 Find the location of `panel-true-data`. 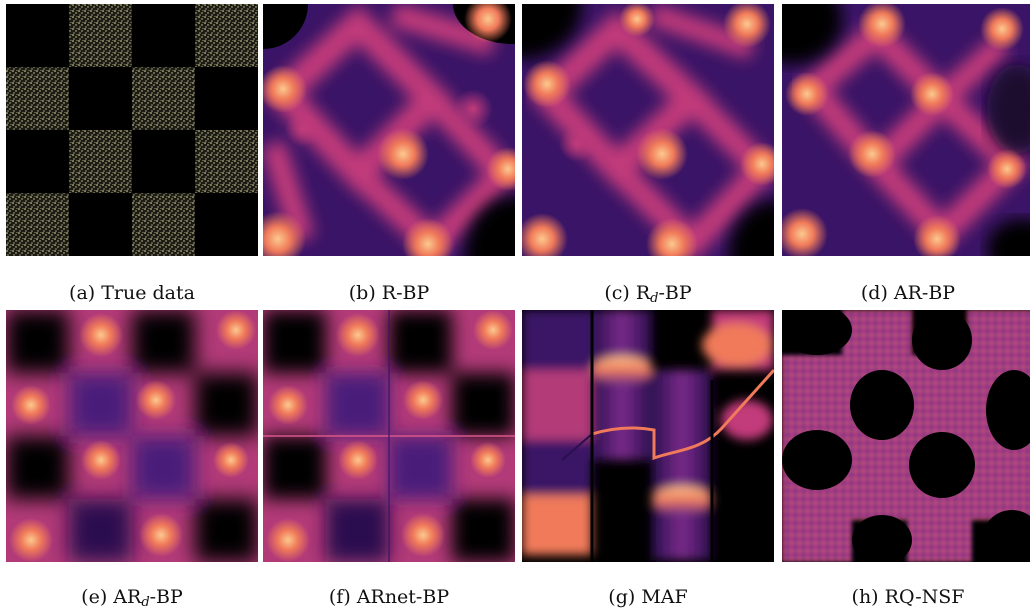

panel-true-data is located at coordinates (132, 130).